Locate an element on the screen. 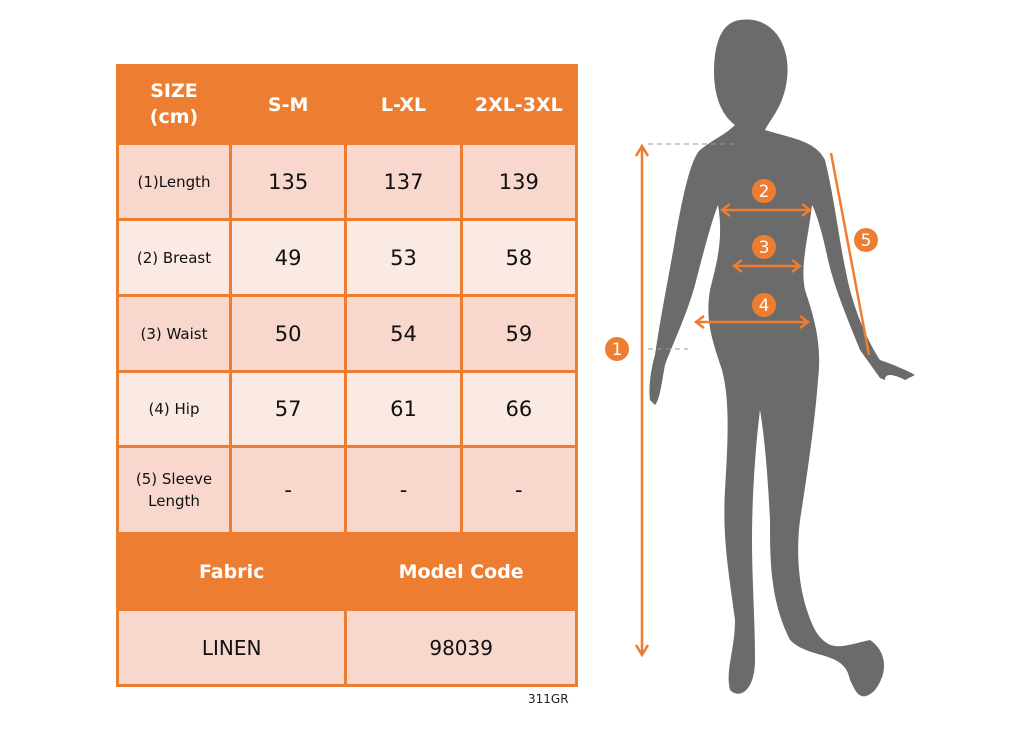 The width and height of the screenshot is (1024, 744). size-column-header: L-XL is located at coordinates (403, 104).